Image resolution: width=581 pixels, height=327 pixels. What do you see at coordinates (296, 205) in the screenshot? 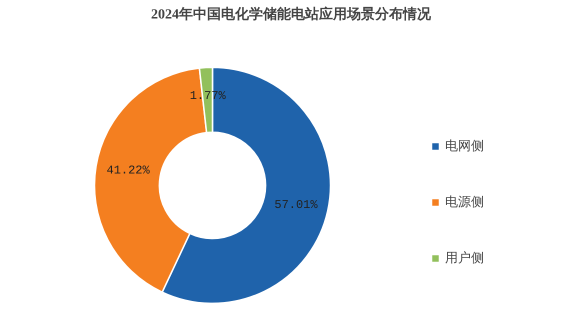
I see `data-label: 57.01%` at bounding box center [296, 205].